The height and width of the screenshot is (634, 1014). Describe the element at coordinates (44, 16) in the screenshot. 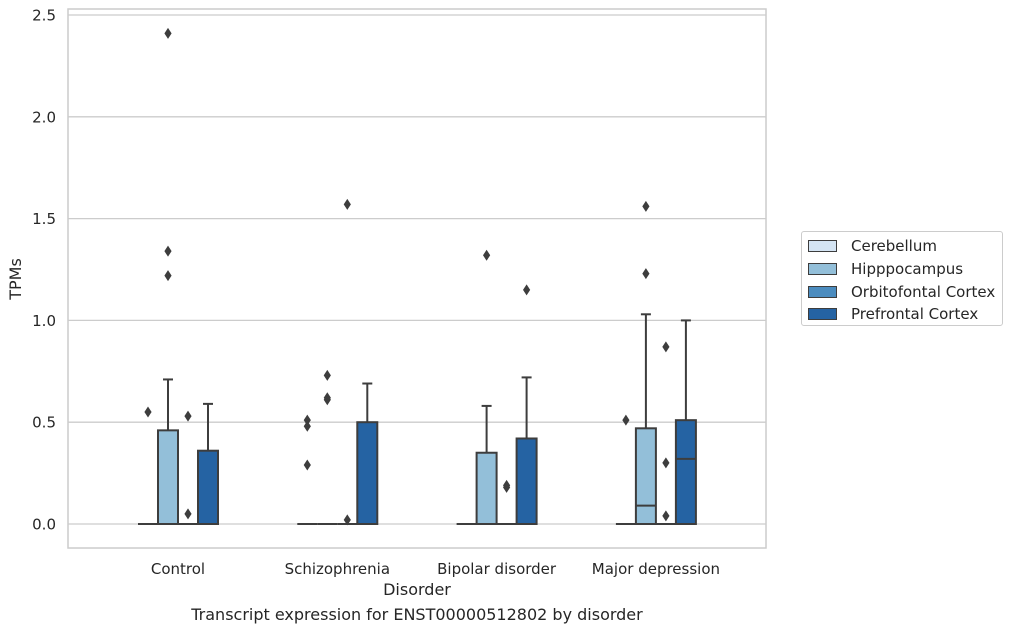

I see `y-tick-label: 2.5` at that location.